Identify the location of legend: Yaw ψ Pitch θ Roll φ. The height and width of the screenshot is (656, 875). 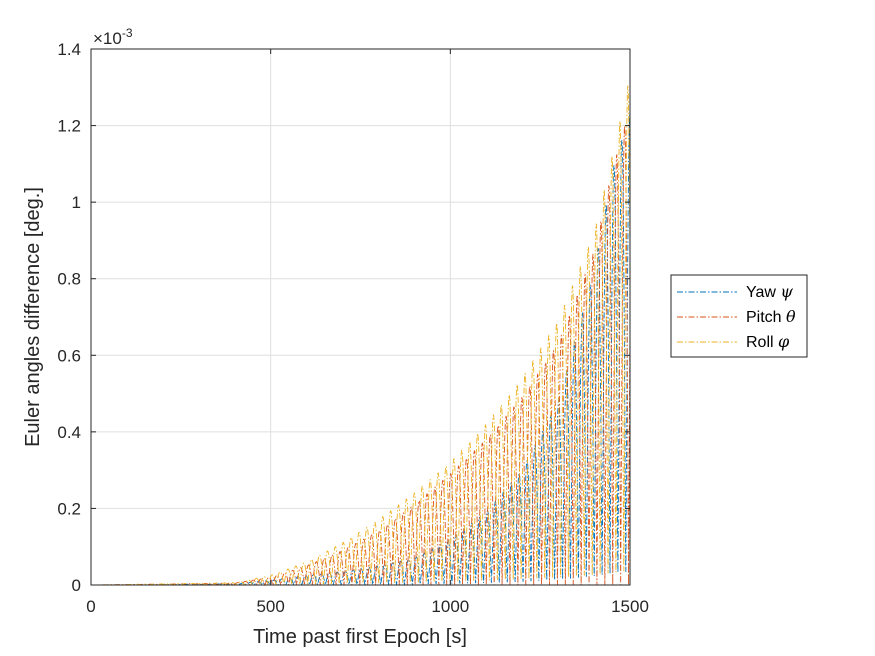
(739, 316).